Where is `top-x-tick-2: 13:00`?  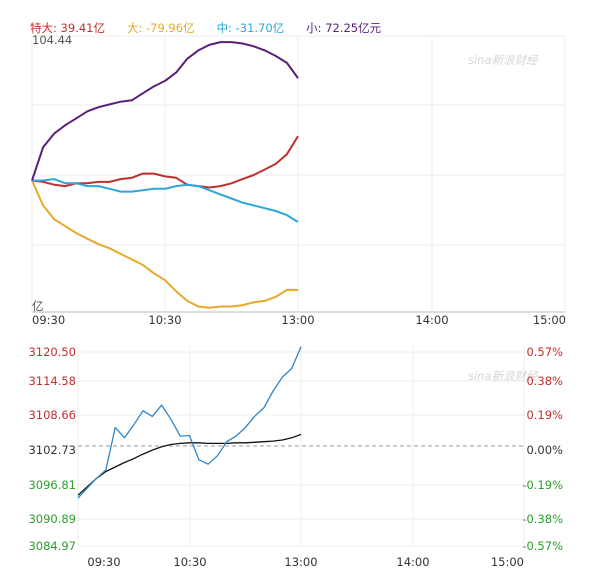
top-x-tick-2: 13:00 is located at coordinates (297, 320).